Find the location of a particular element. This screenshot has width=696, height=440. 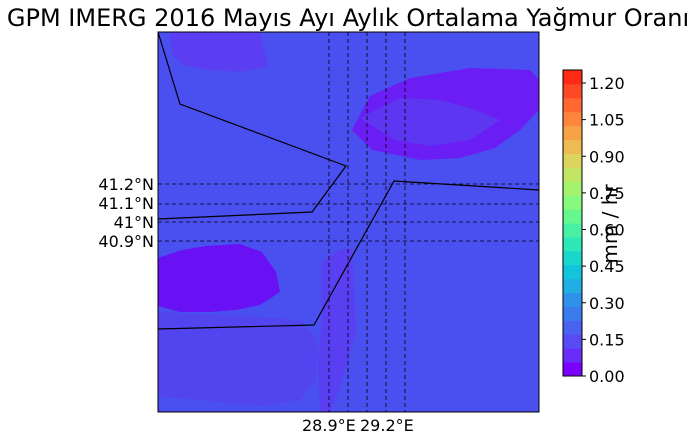

colorbar-label: mm / hr is located at coordinates (610, 224).